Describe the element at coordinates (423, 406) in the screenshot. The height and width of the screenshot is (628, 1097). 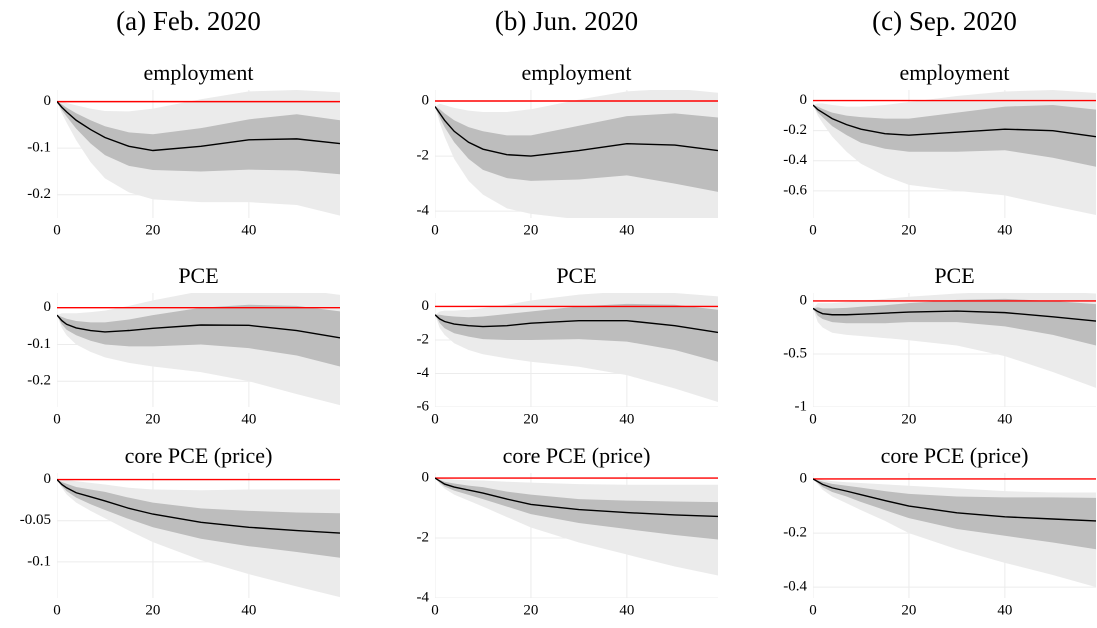
I see `y-tick-label: -6` at that location.